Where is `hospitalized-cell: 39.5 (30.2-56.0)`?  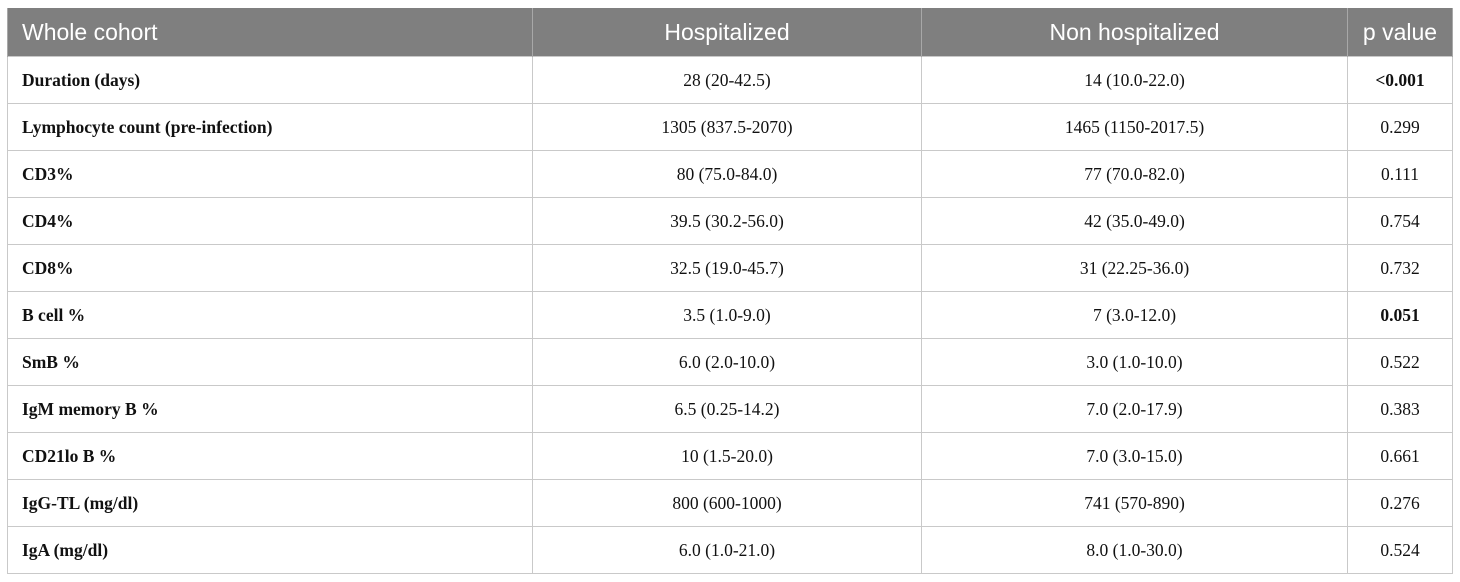
hospitalized-cell: 39.5 (30.2-56.0) is located at coordinates (727, 221).